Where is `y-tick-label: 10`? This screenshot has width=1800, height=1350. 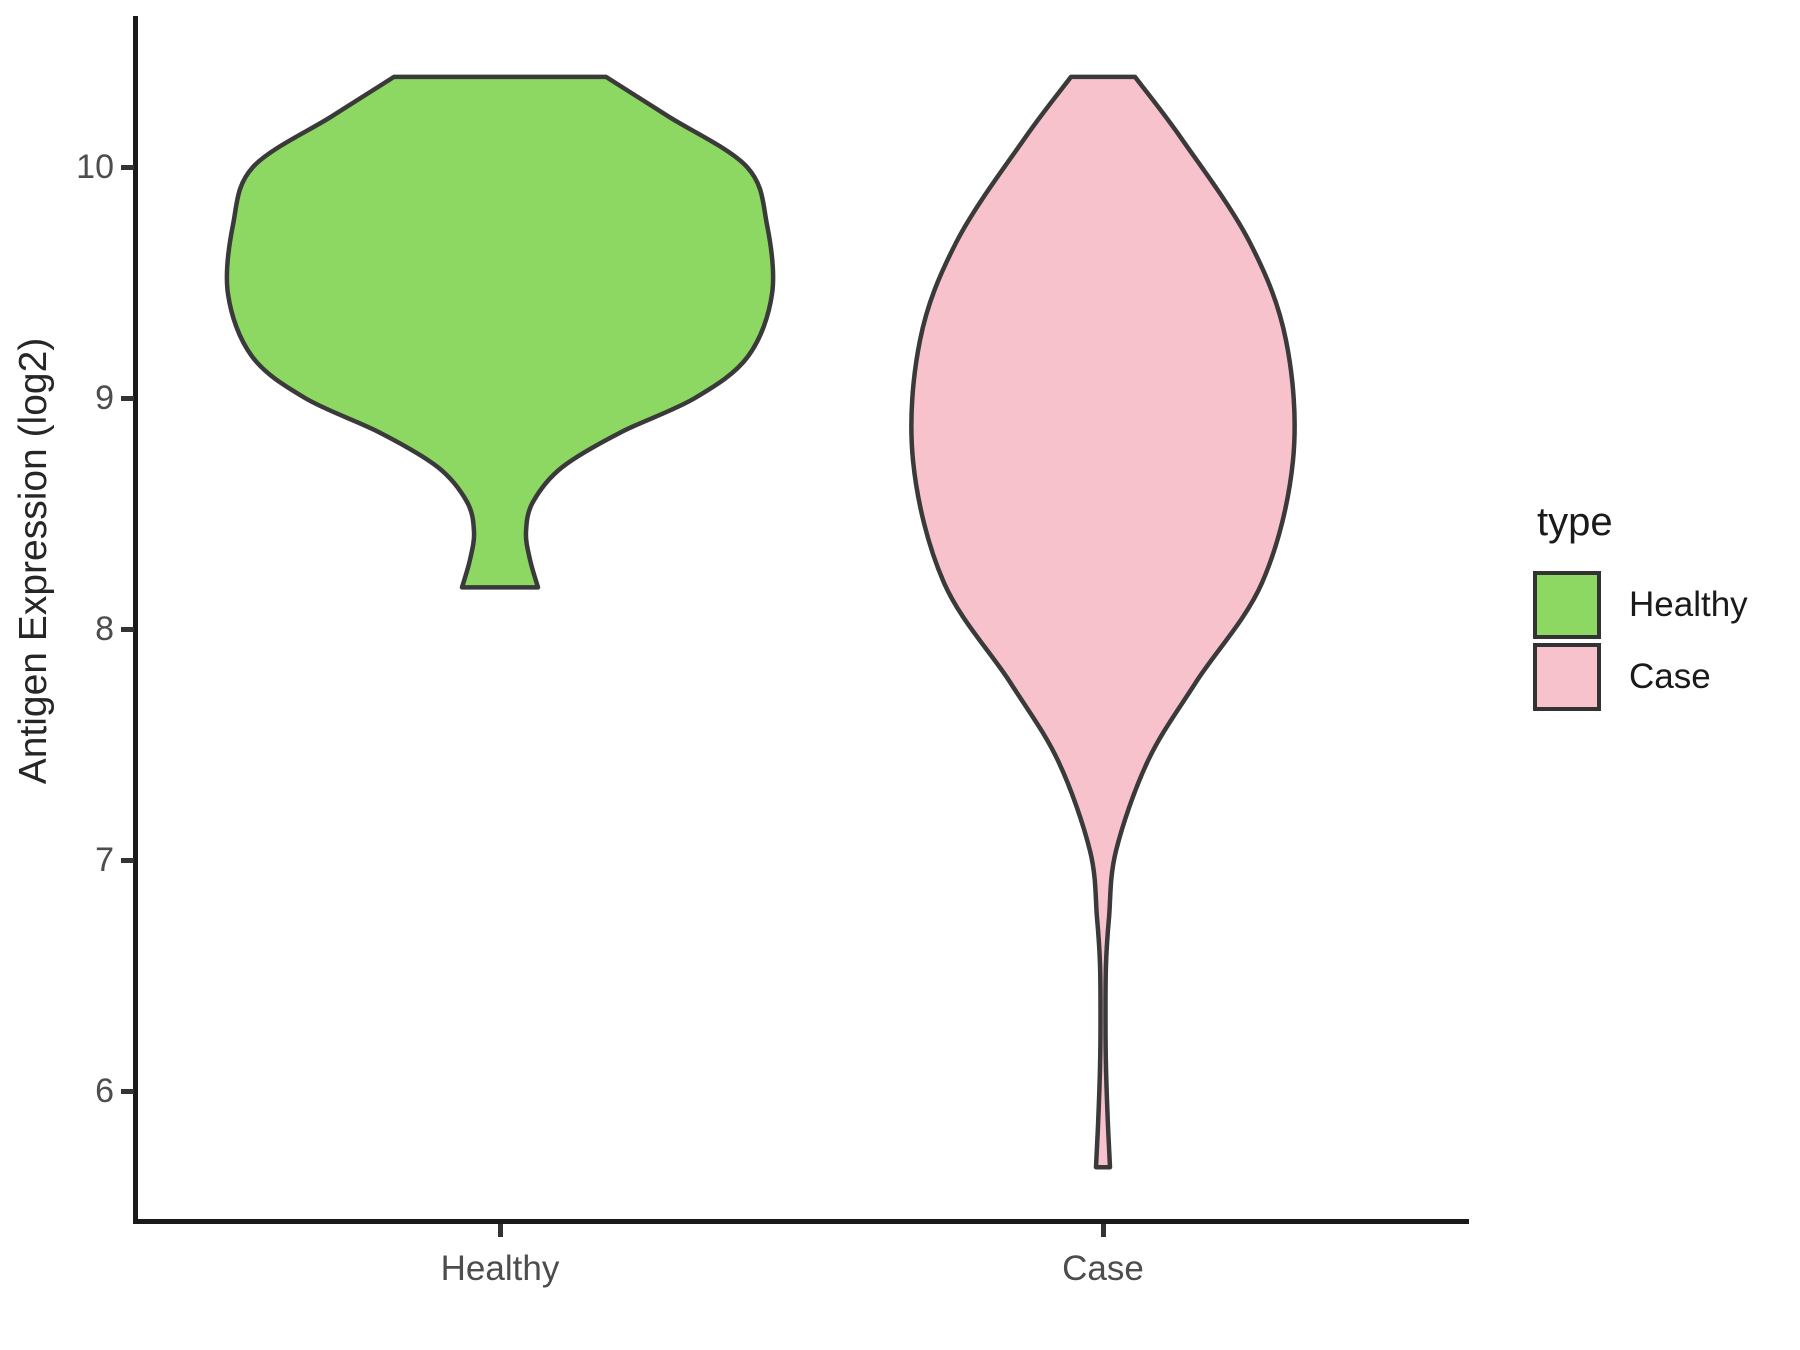 y-tick-label: 10 is located at coordinates (95, 167).